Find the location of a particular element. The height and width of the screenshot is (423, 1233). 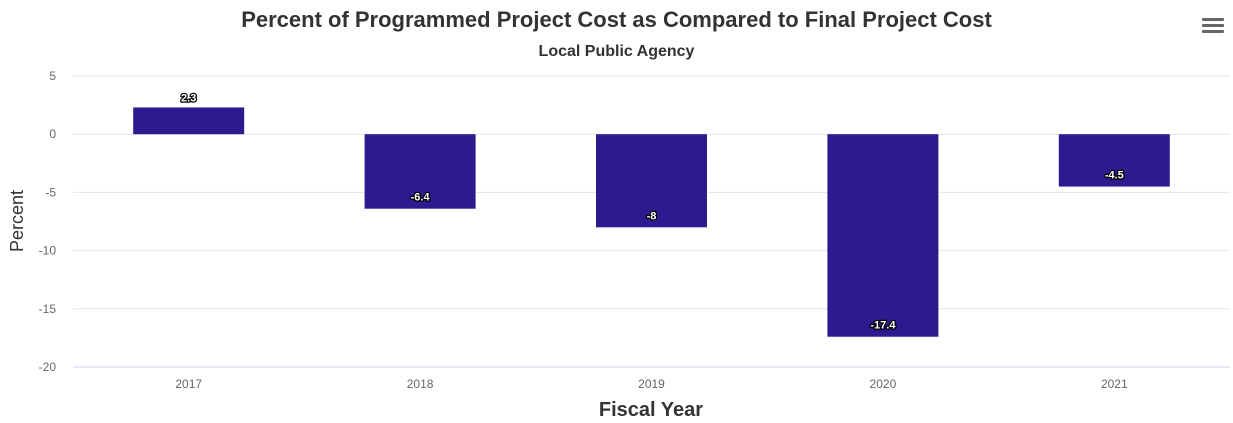

data-label-2021: -4.5 is located at coordinates (1114, 176).